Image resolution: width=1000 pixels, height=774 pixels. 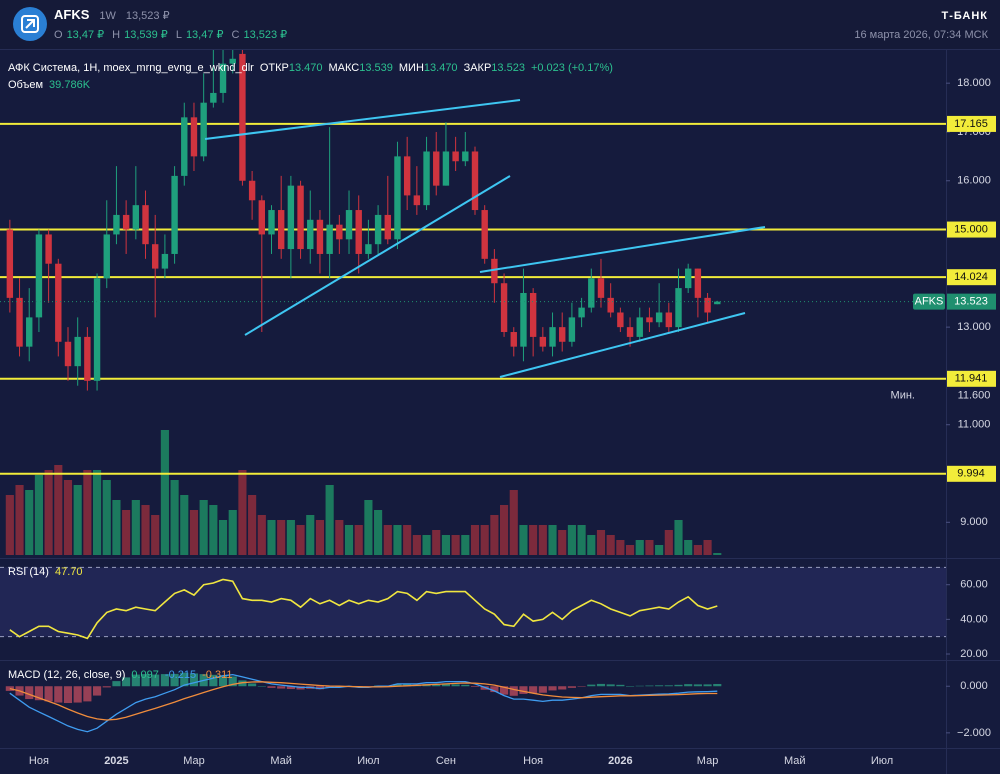 I want to click on legend-value: -0.311, so click(x=217, y=675).